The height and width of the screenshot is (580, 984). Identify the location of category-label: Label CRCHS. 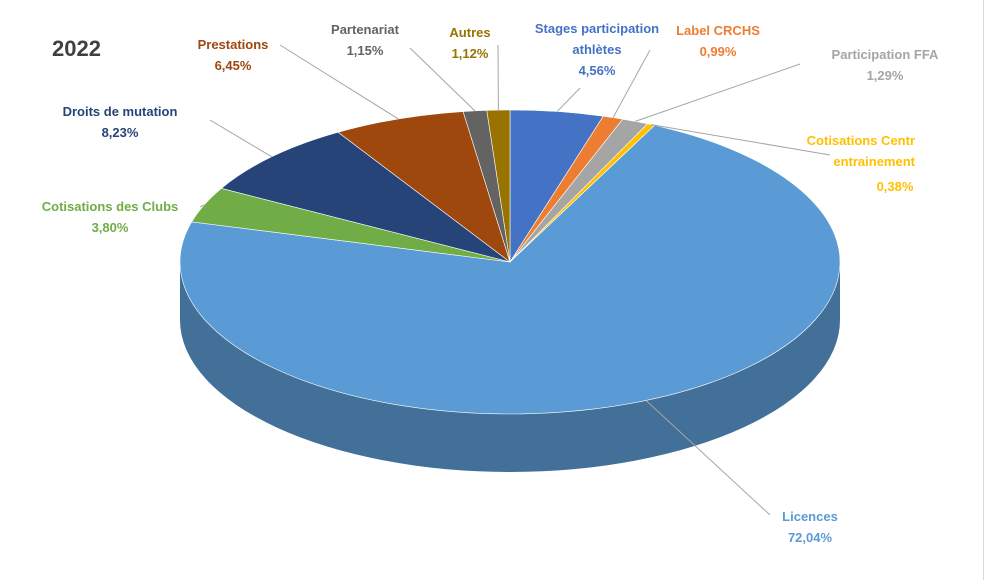
(718, 30).